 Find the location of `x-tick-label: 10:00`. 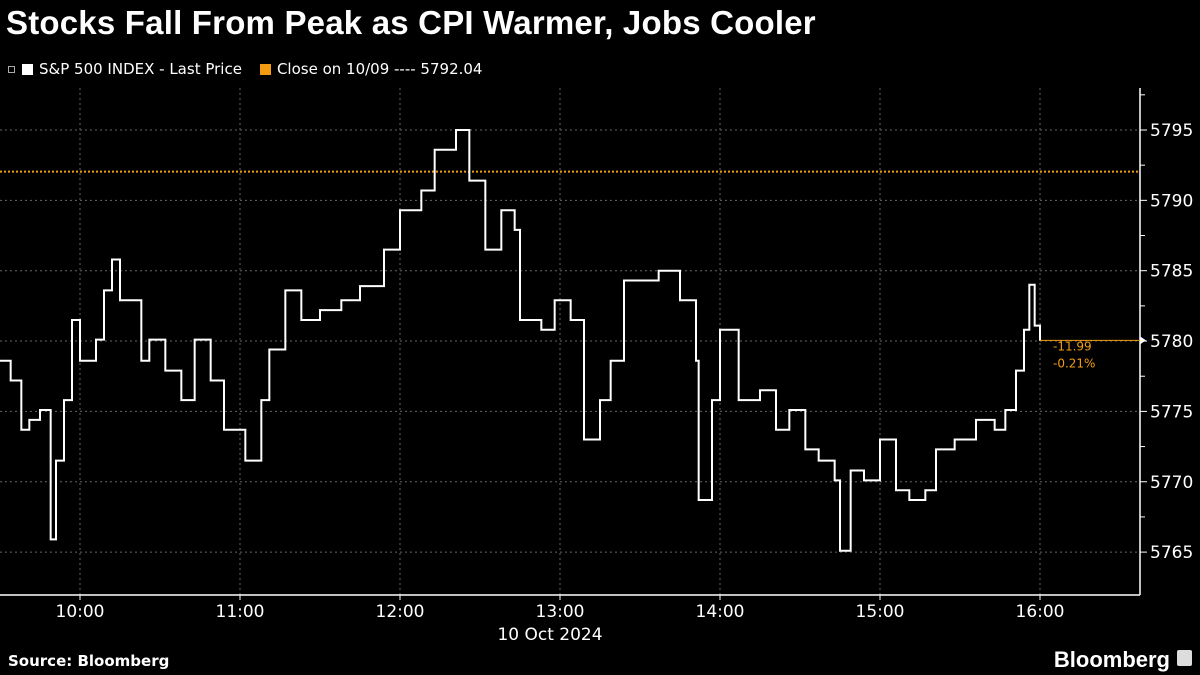

x-tick-label: 10:00 is located at coordinates (80, 612).